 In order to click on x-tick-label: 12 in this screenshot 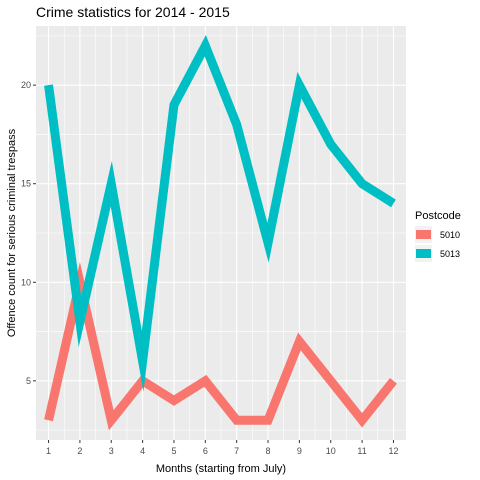, I will do `click(393, 451)`.